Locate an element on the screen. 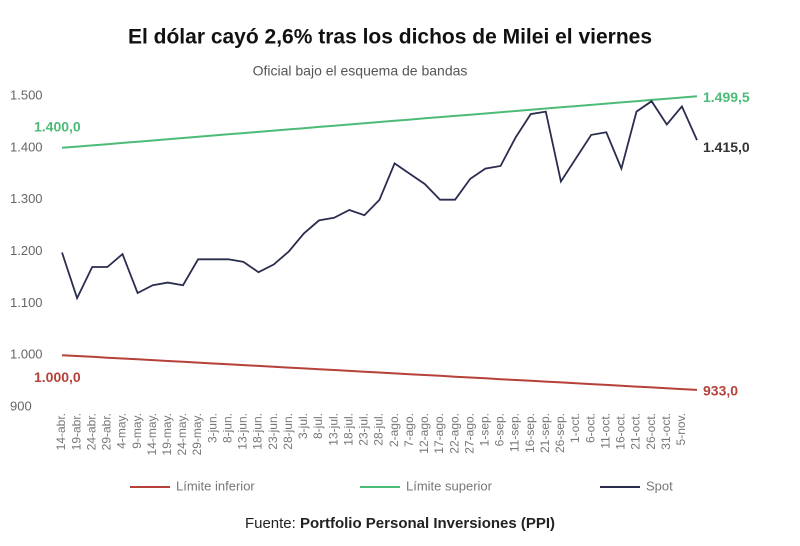 The width and height of the screenshot is (800, 546). y-tick-label: 1.300 is located at coordinates (26, 198).